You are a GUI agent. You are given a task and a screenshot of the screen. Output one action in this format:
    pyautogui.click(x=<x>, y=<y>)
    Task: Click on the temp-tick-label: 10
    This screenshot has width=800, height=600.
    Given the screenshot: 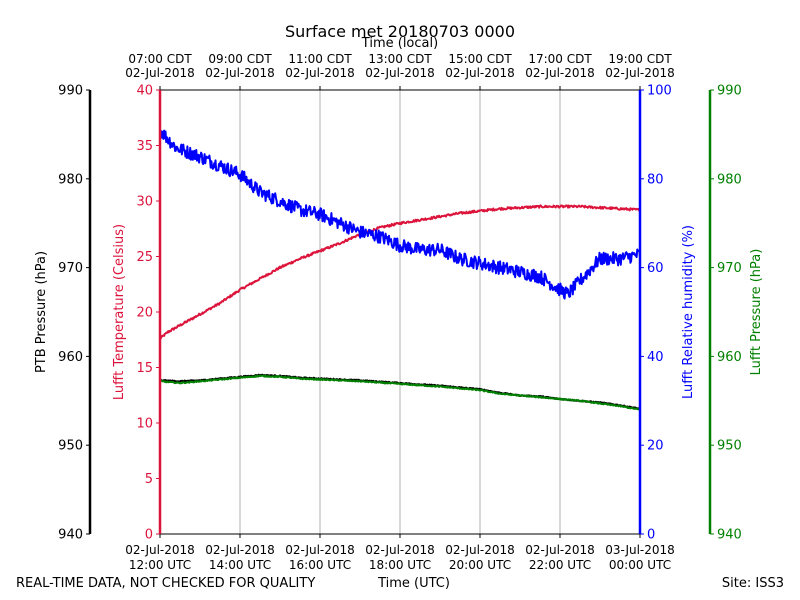 What is the action you would take?
    pyautogui.click(x=144, y=424)
    